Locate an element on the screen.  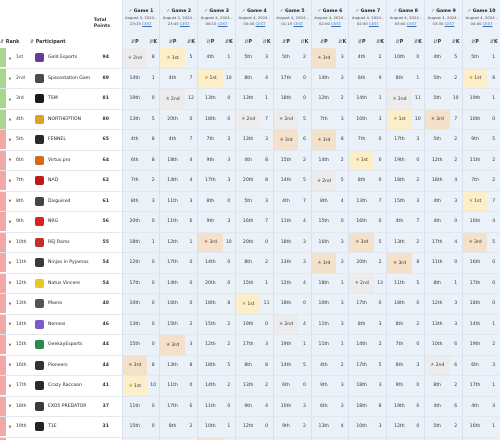
game-header-8: ✓Game 8 August 4, 2024 -03:00 CEST is located at coordinates (405, 17).